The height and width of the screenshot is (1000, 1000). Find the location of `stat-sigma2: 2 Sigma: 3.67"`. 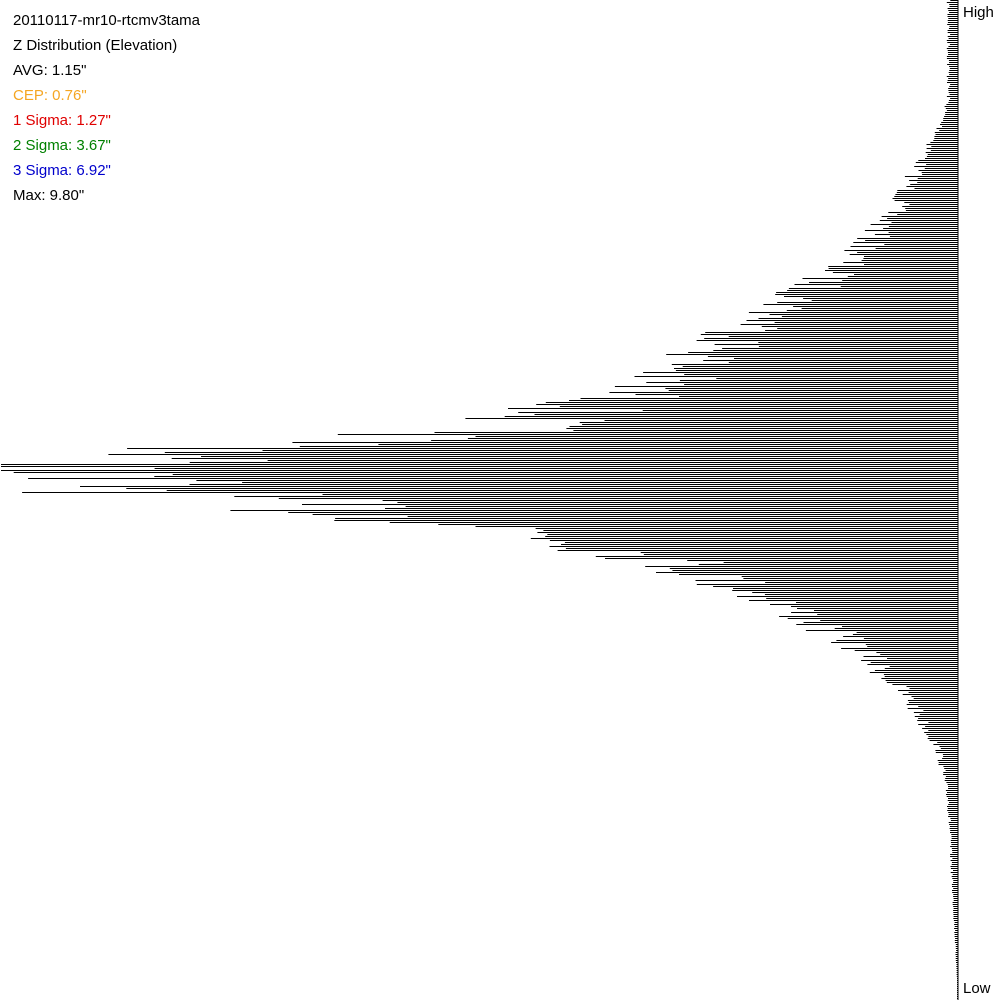

stat-sigma2: 2 Sigma: 3.67" is located at coordinates (62, 145).